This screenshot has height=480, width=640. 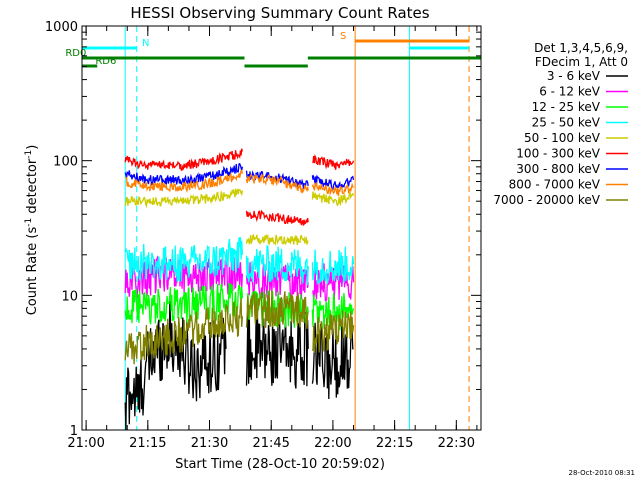 What do you see at coordinates (581, 62) in the screenshot?
I see `legend-header-line-2: FDecim 1, Att 0` at bounding box center [581, 62].